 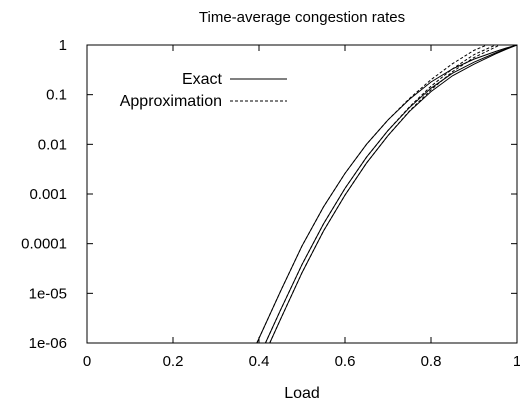 What do you see at coordinates (48, 343) in the screenshot?
I see `y-tick-label: 1e-06` at bounding box center [48, 343].